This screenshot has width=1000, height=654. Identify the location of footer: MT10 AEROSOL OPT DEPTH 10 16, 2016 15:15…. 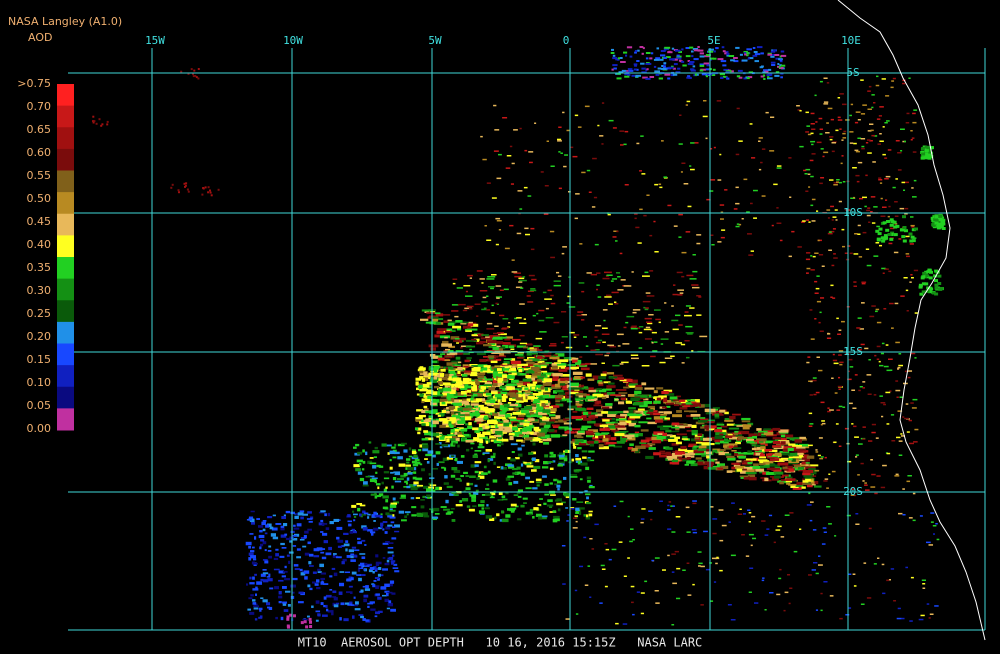
(500, 643).